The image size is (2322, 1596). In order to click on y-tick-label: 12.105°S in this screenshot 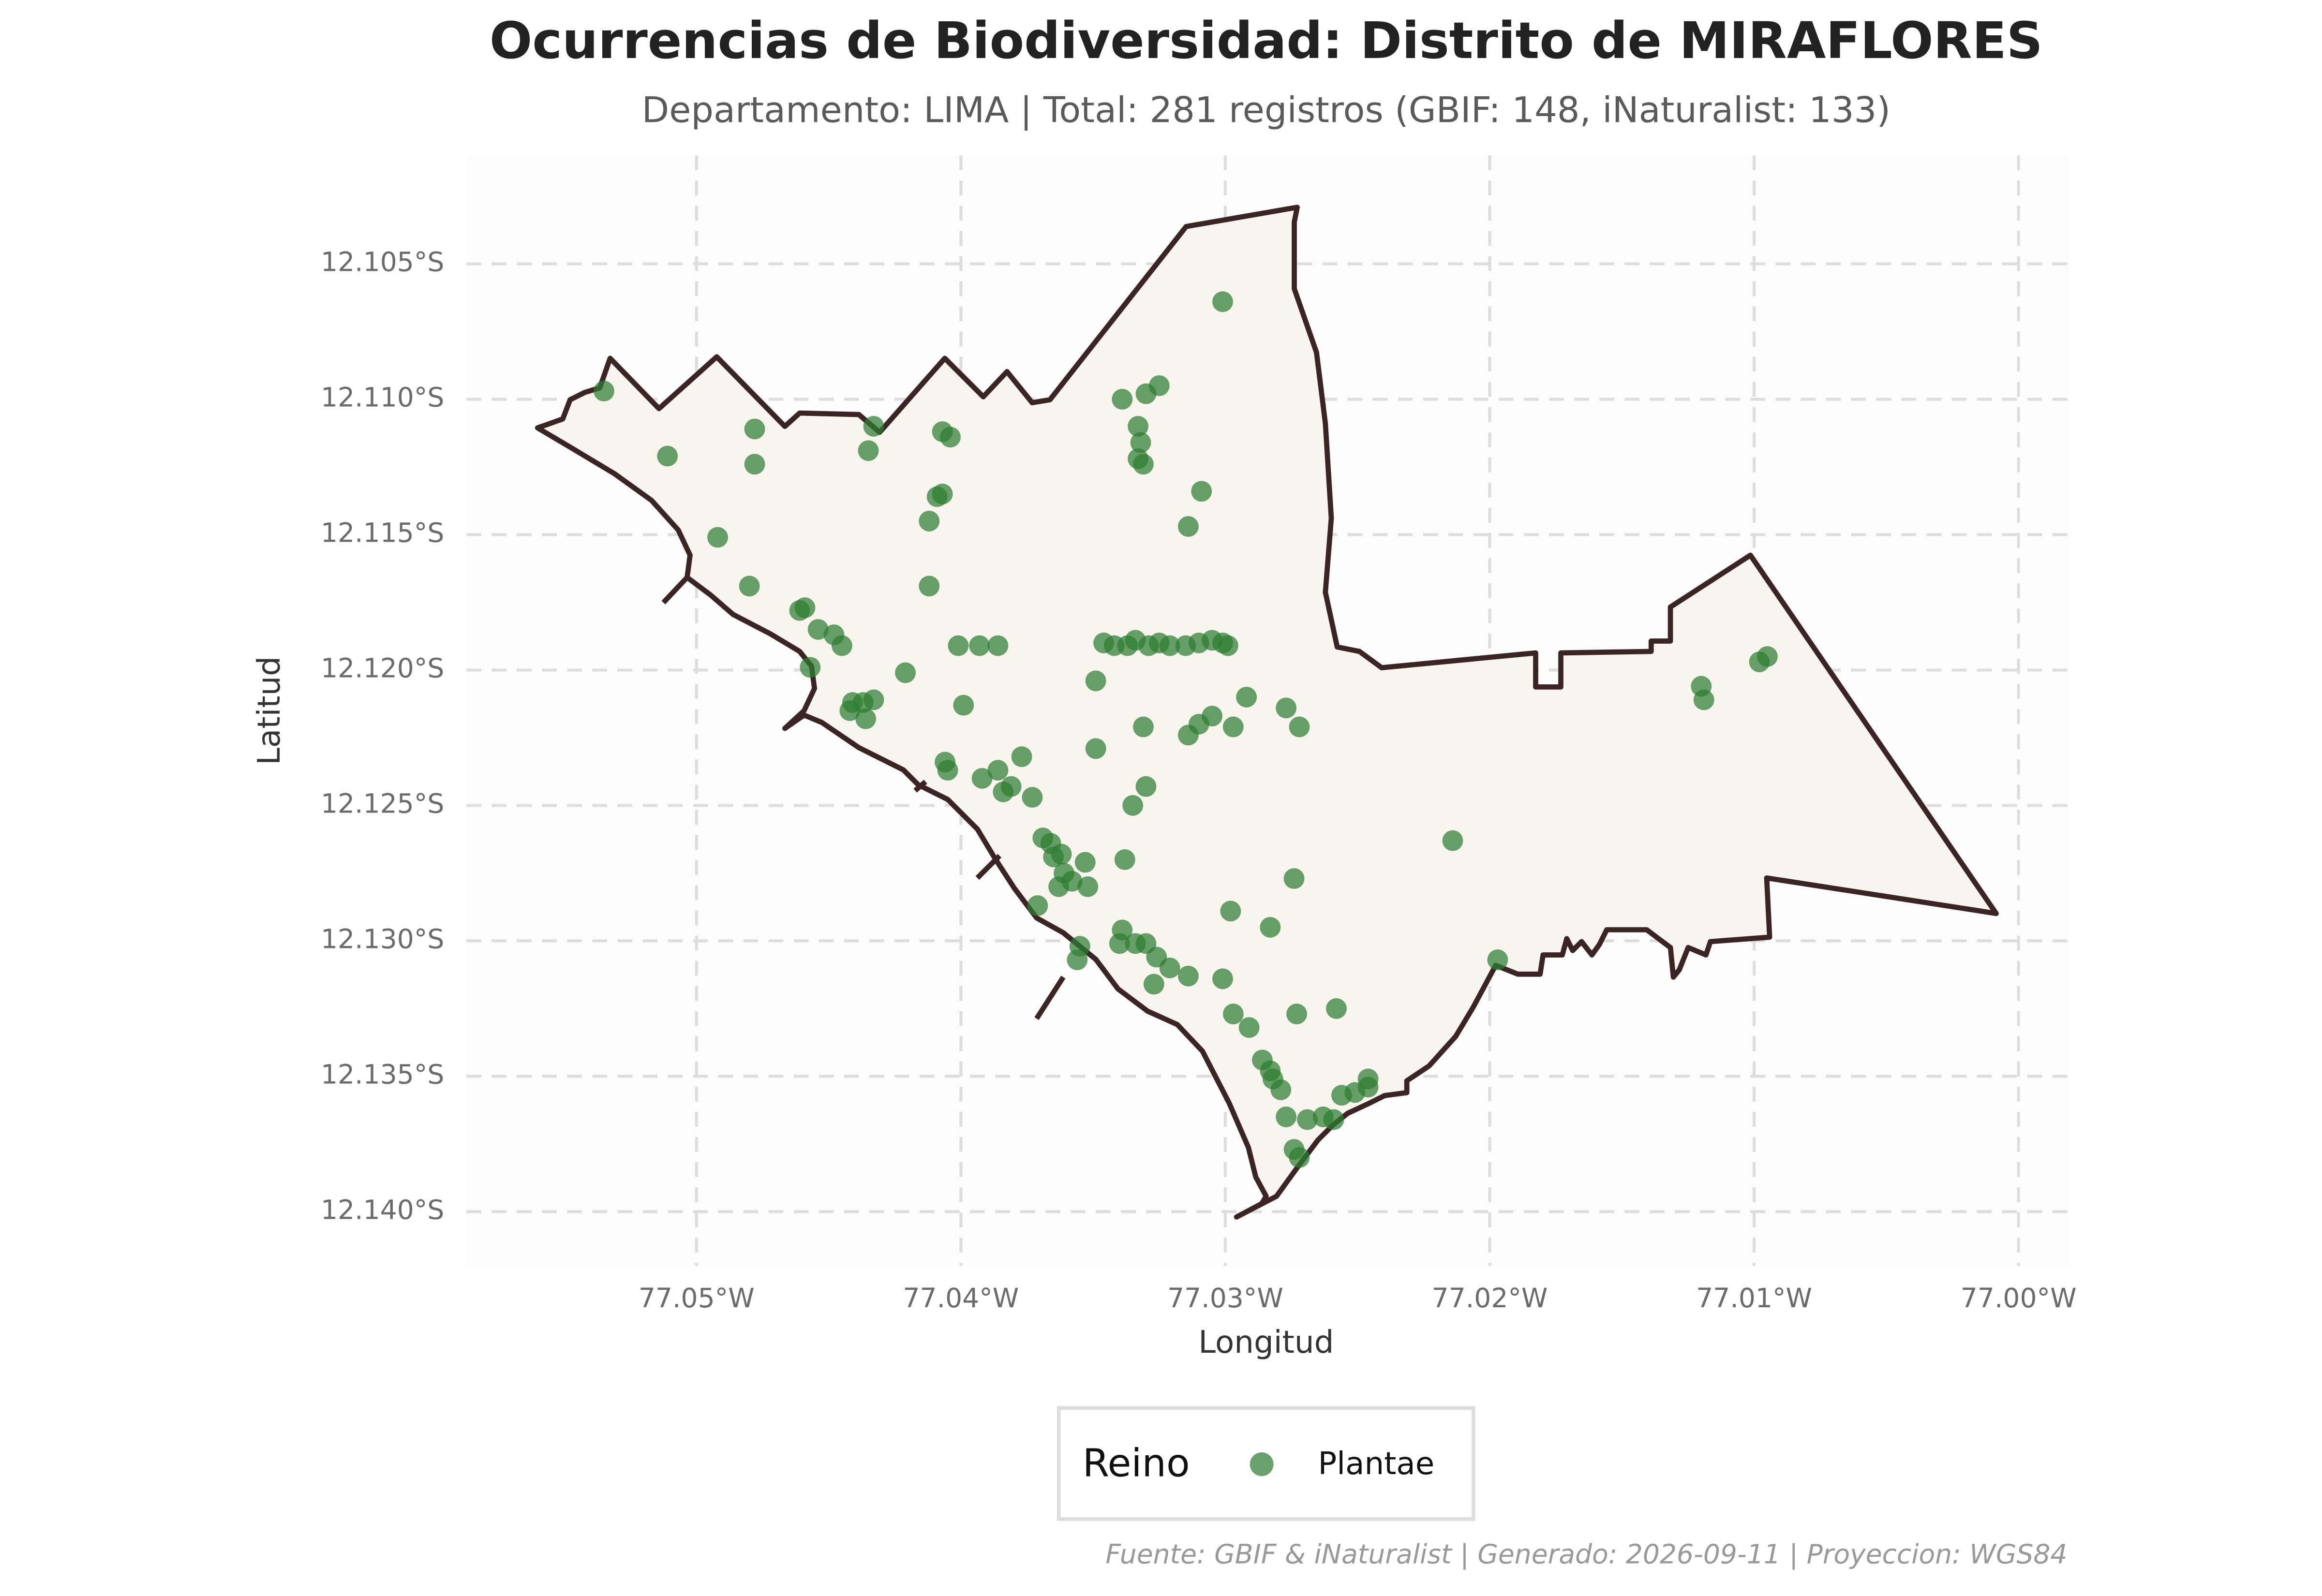, I will do `click(382, 262)`.